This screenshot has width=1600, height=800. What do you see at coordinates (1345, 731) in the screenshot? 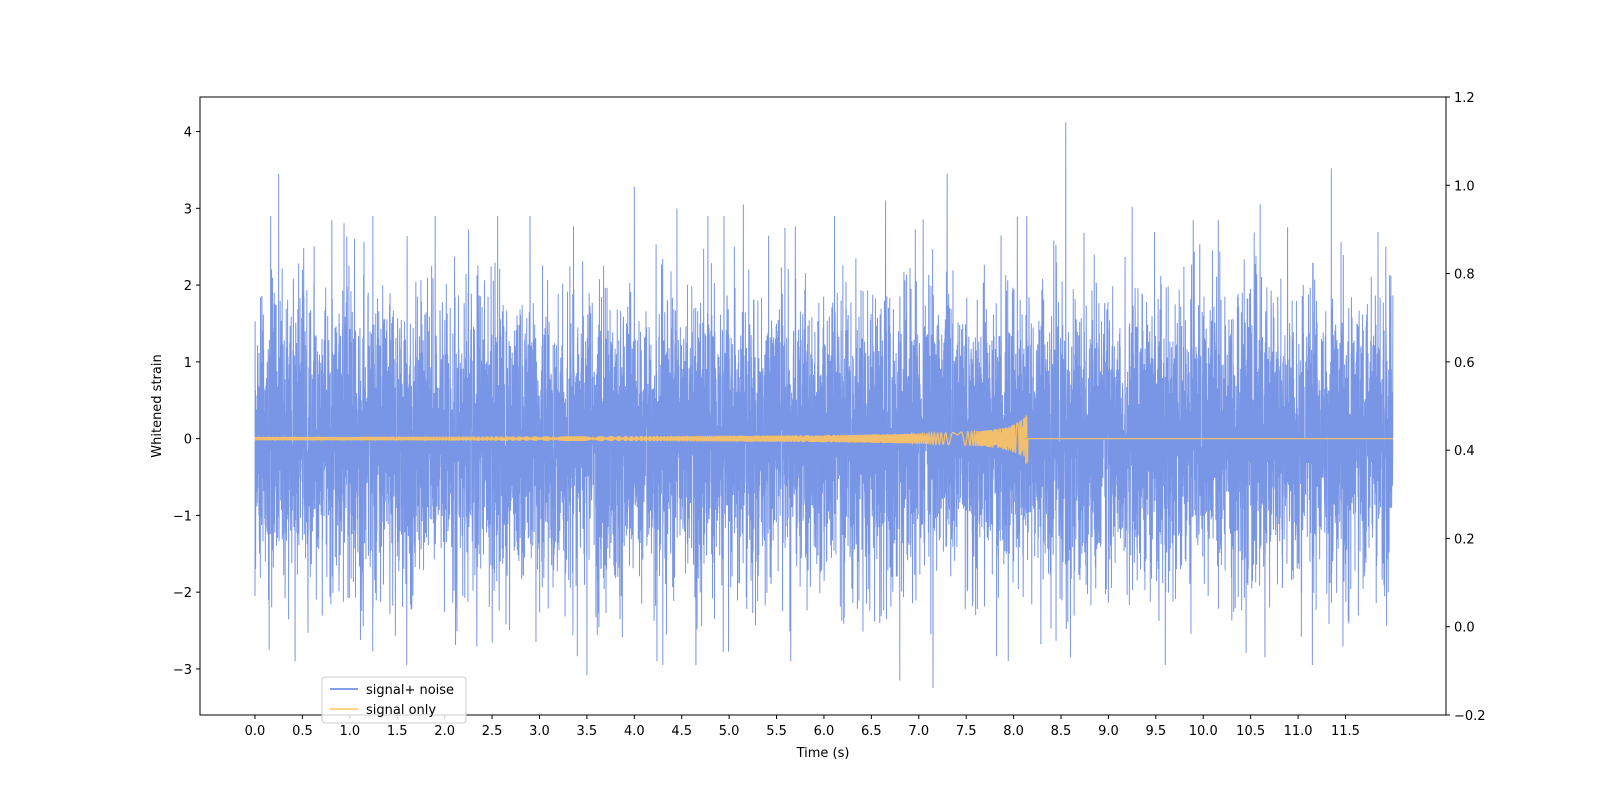
I see `x-tick-label: 11.5` at bounding box center [1345, 731].